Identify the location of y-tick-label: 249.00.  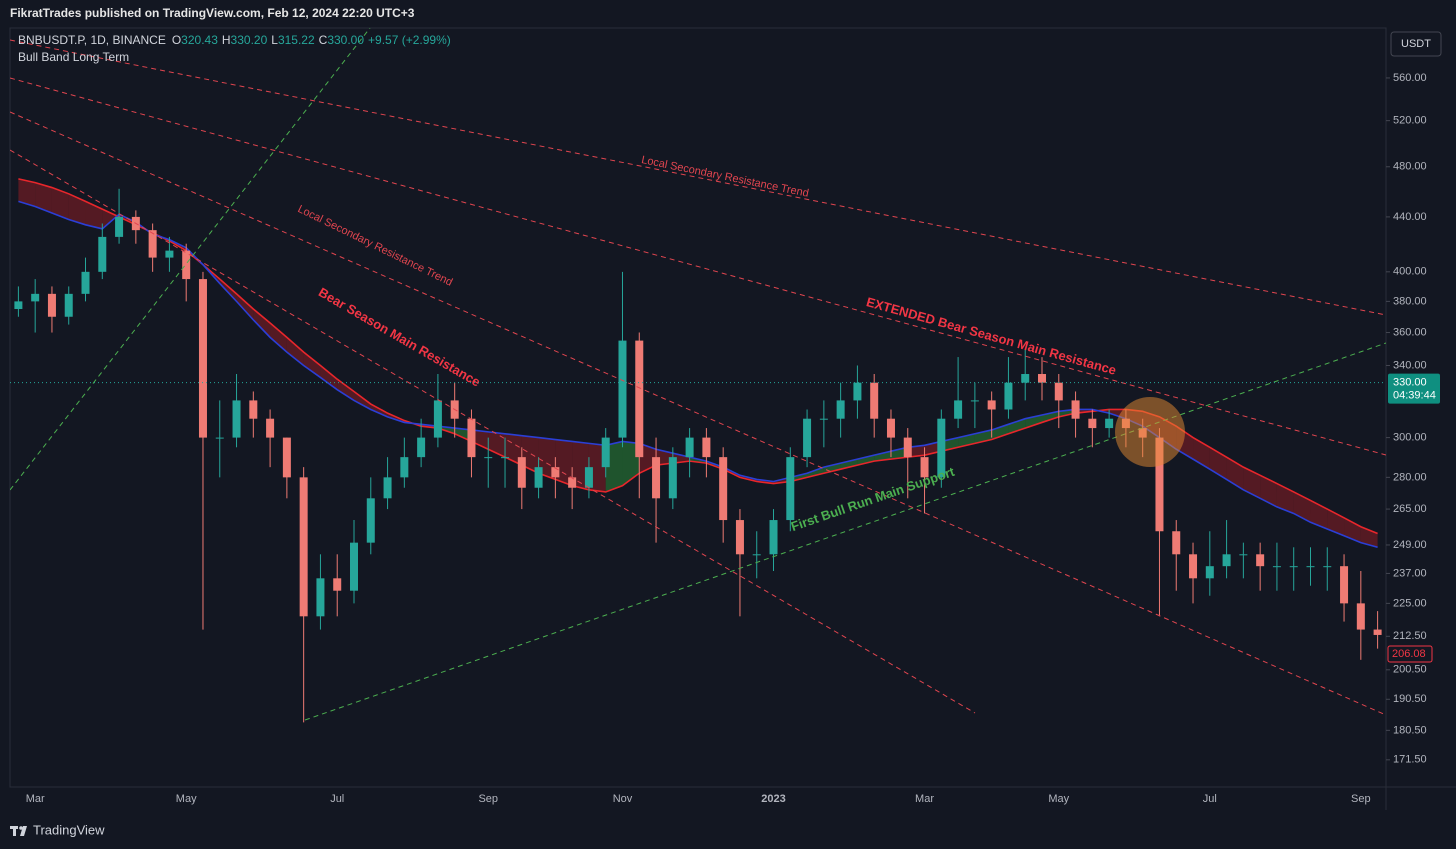
(1410, 545).